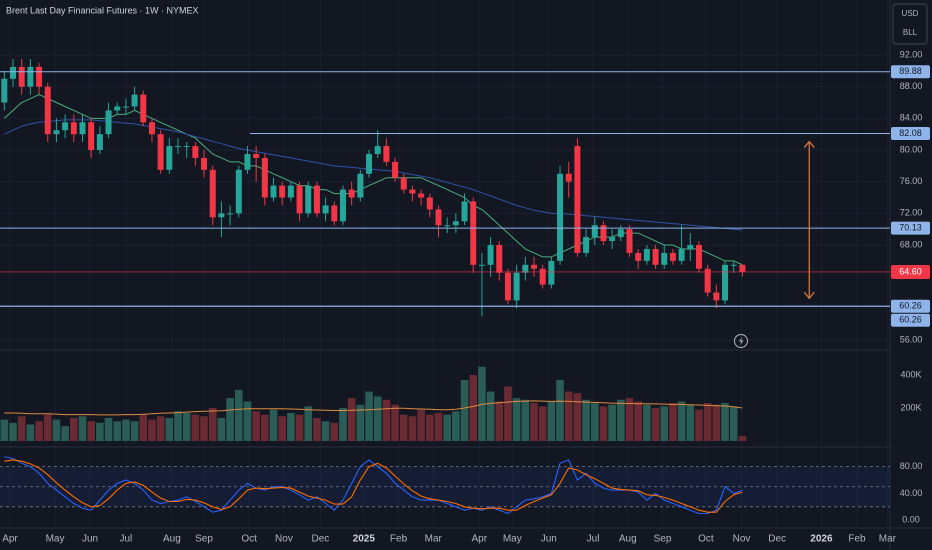 The height and width of the screenshot is (550, 932). I want to click on unit: BLL, so click(910, 32).